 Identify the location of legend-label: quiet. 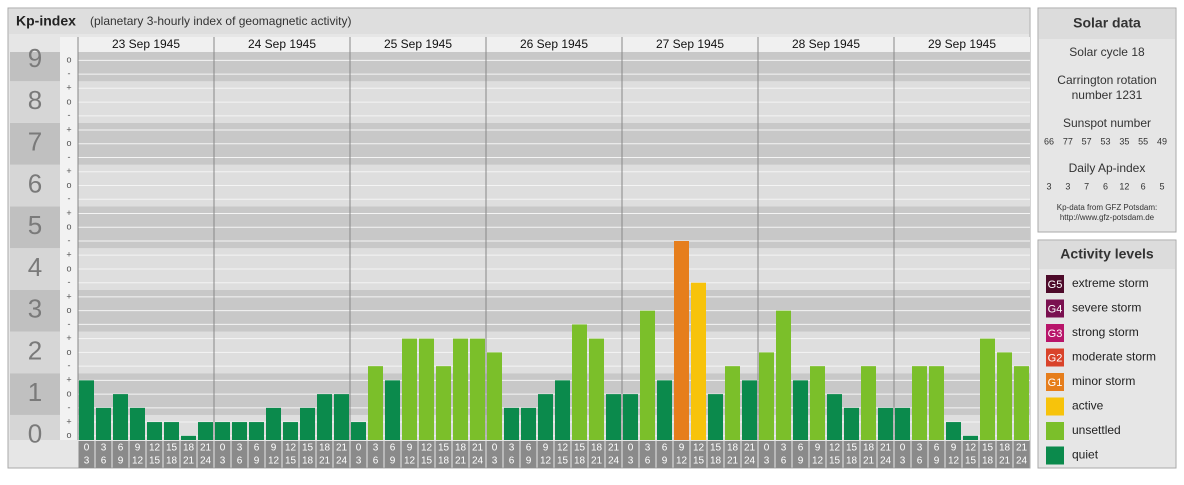
(1085, 455).